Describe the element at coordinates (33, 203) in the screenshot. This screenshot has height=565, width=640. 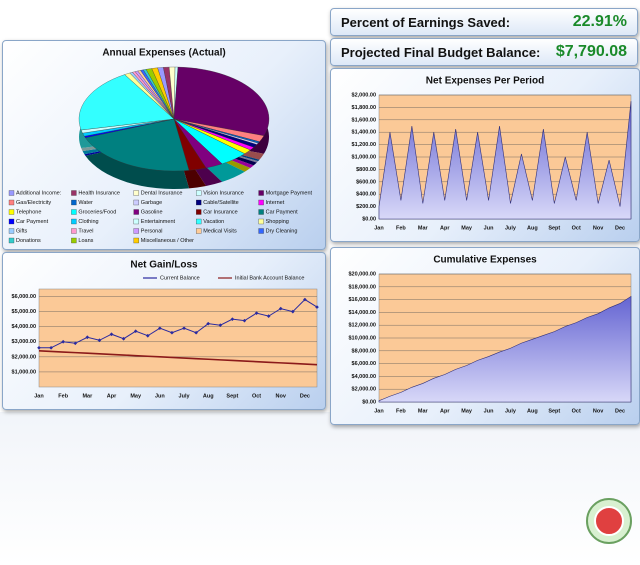
I see `legend-label: Gas/Electricity` at that location.